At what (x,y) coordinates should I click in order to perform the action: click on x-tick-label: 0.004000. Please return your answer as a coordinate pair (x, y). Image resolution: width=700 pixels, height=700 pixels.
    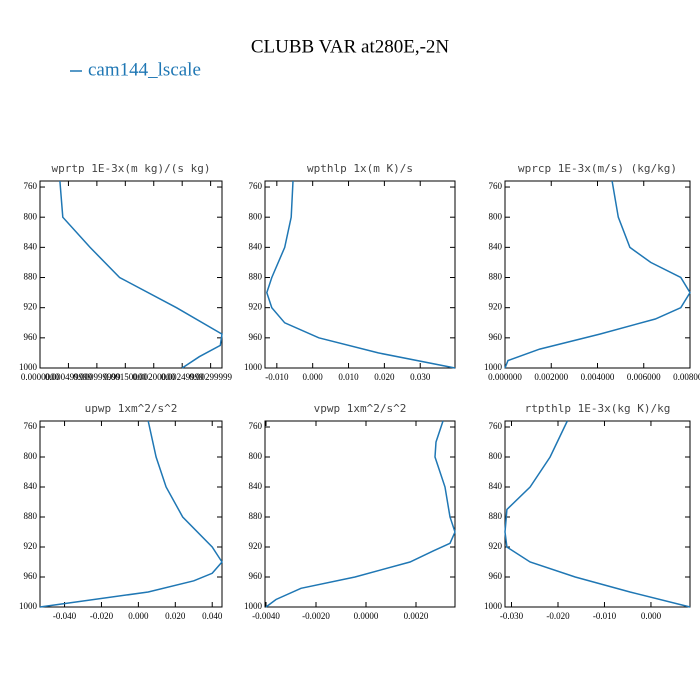
    Looking at the image, I should click on (598, 377).